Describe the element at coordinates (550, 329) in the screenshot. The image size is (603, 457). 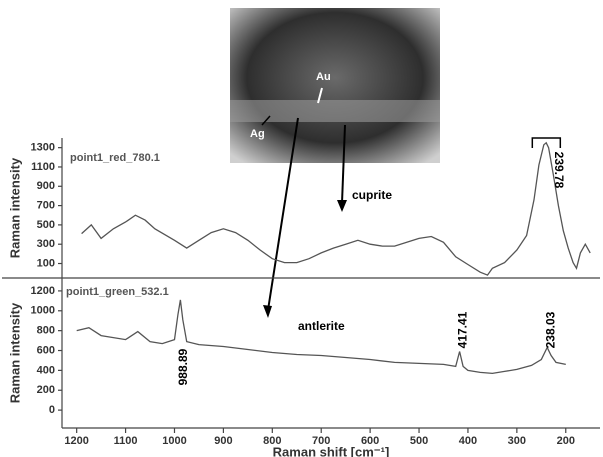
I see `peak-label: 238.03` at that location.